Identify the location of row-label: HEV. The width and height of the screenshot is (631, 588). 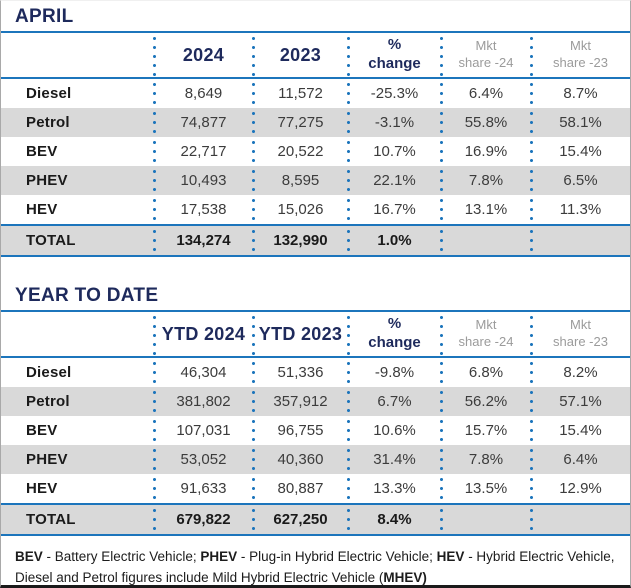
(42, 488).